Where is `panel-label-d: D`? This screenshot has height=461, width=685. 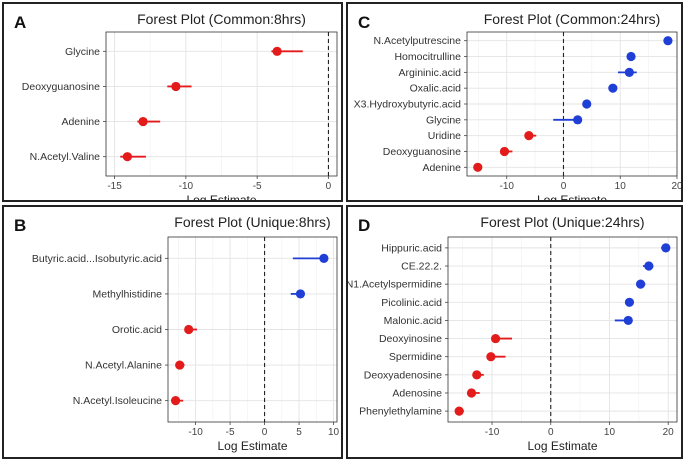
panel-label-d: D is located at coordinates (364, 225).